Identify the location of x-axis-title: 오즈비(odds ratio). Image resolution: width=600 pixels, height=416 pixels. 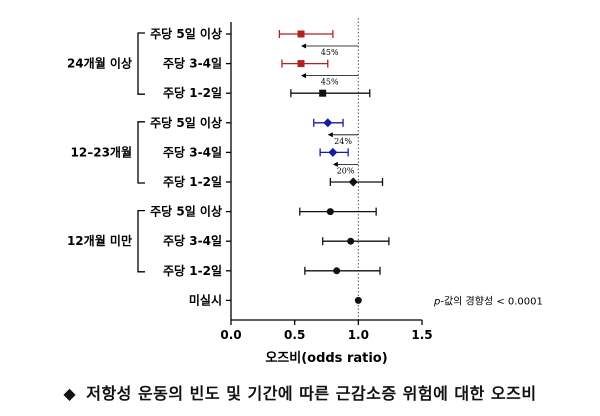
(326, 358).